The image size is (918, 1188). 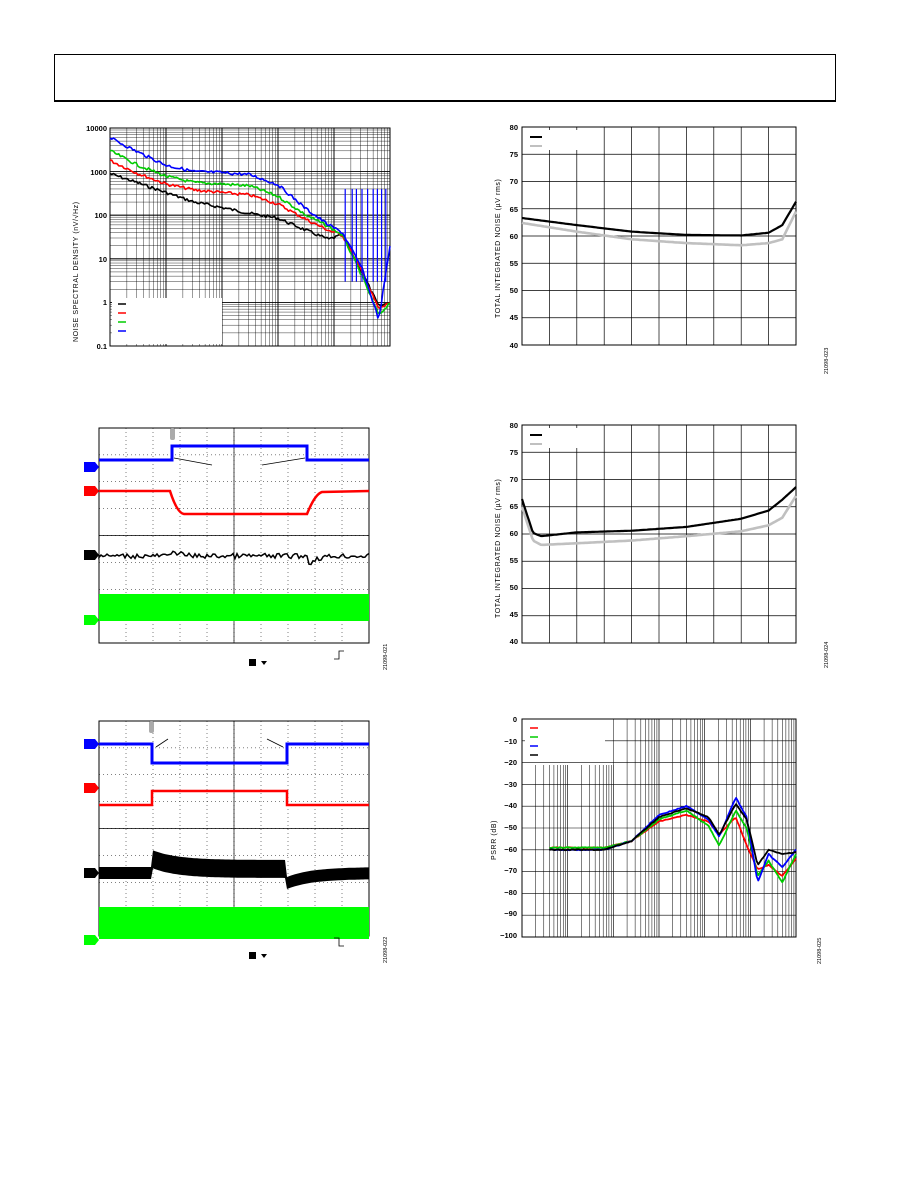 I want to click on psrr-ytick: −80, so click(x=510, y=892).